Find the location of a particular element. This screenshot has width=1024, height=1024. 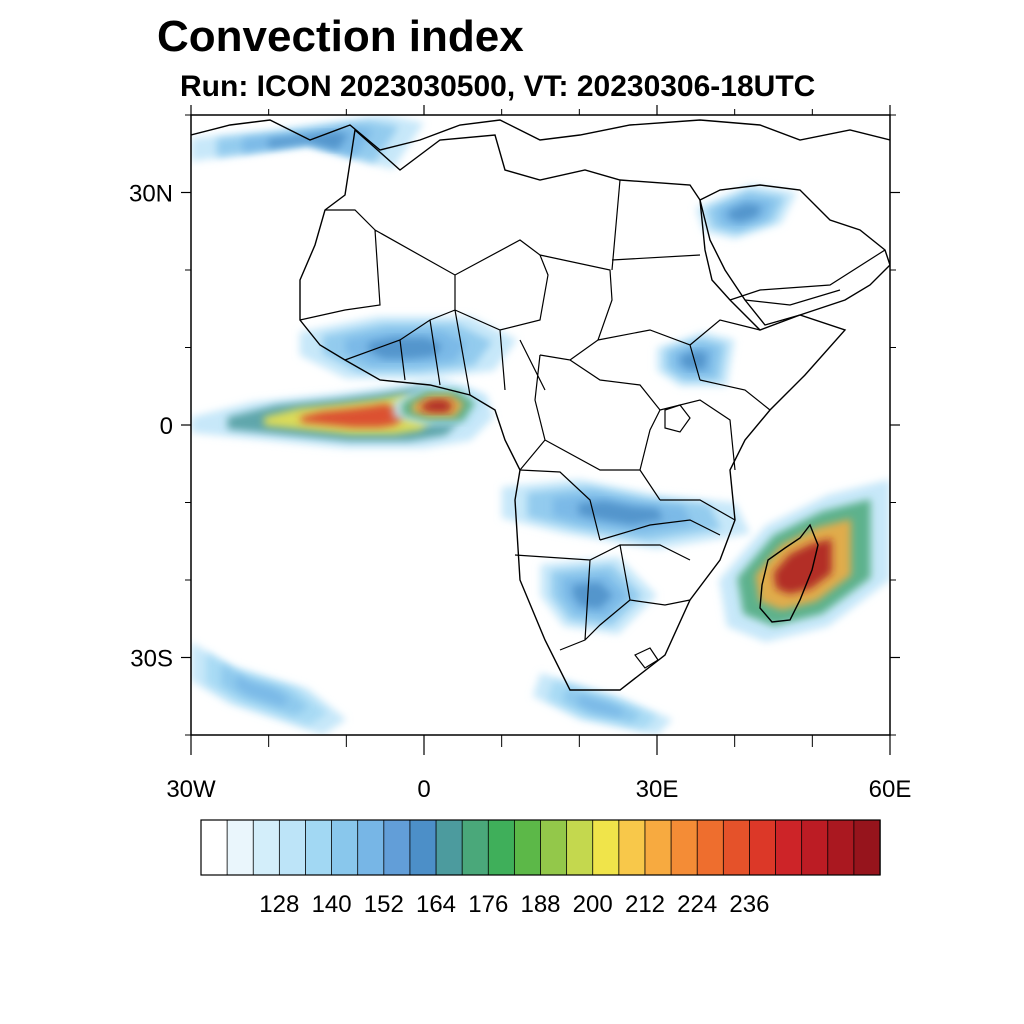

colorbar-label: 176 is located at coordinates (488, 904).